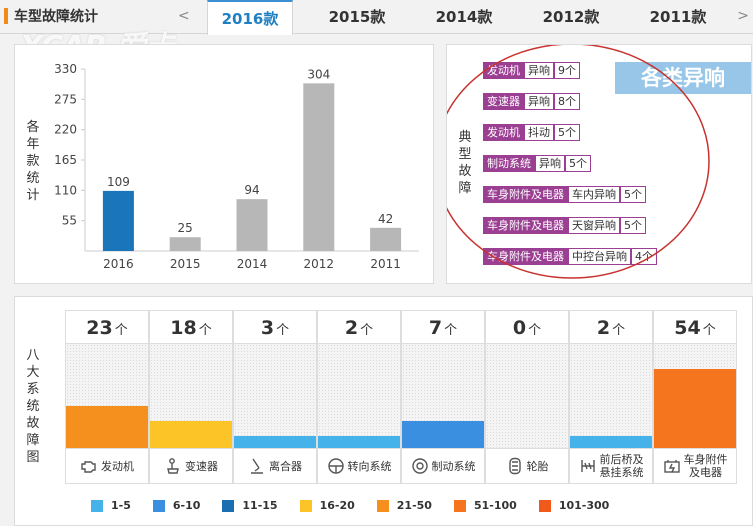 The height and width of the screenshot is (526, 753). I want to click on system-count-number: 0, so click(519, 328).